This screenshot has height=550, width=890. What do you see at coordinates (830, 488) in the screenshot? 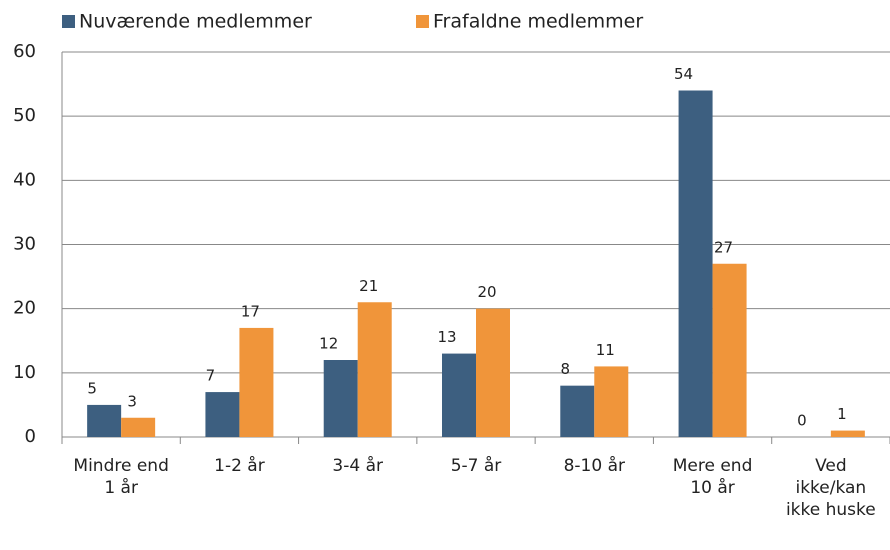
I see `x-tick-label: Ved ikke/kan ikke huske` at bounding box center [830, 488].